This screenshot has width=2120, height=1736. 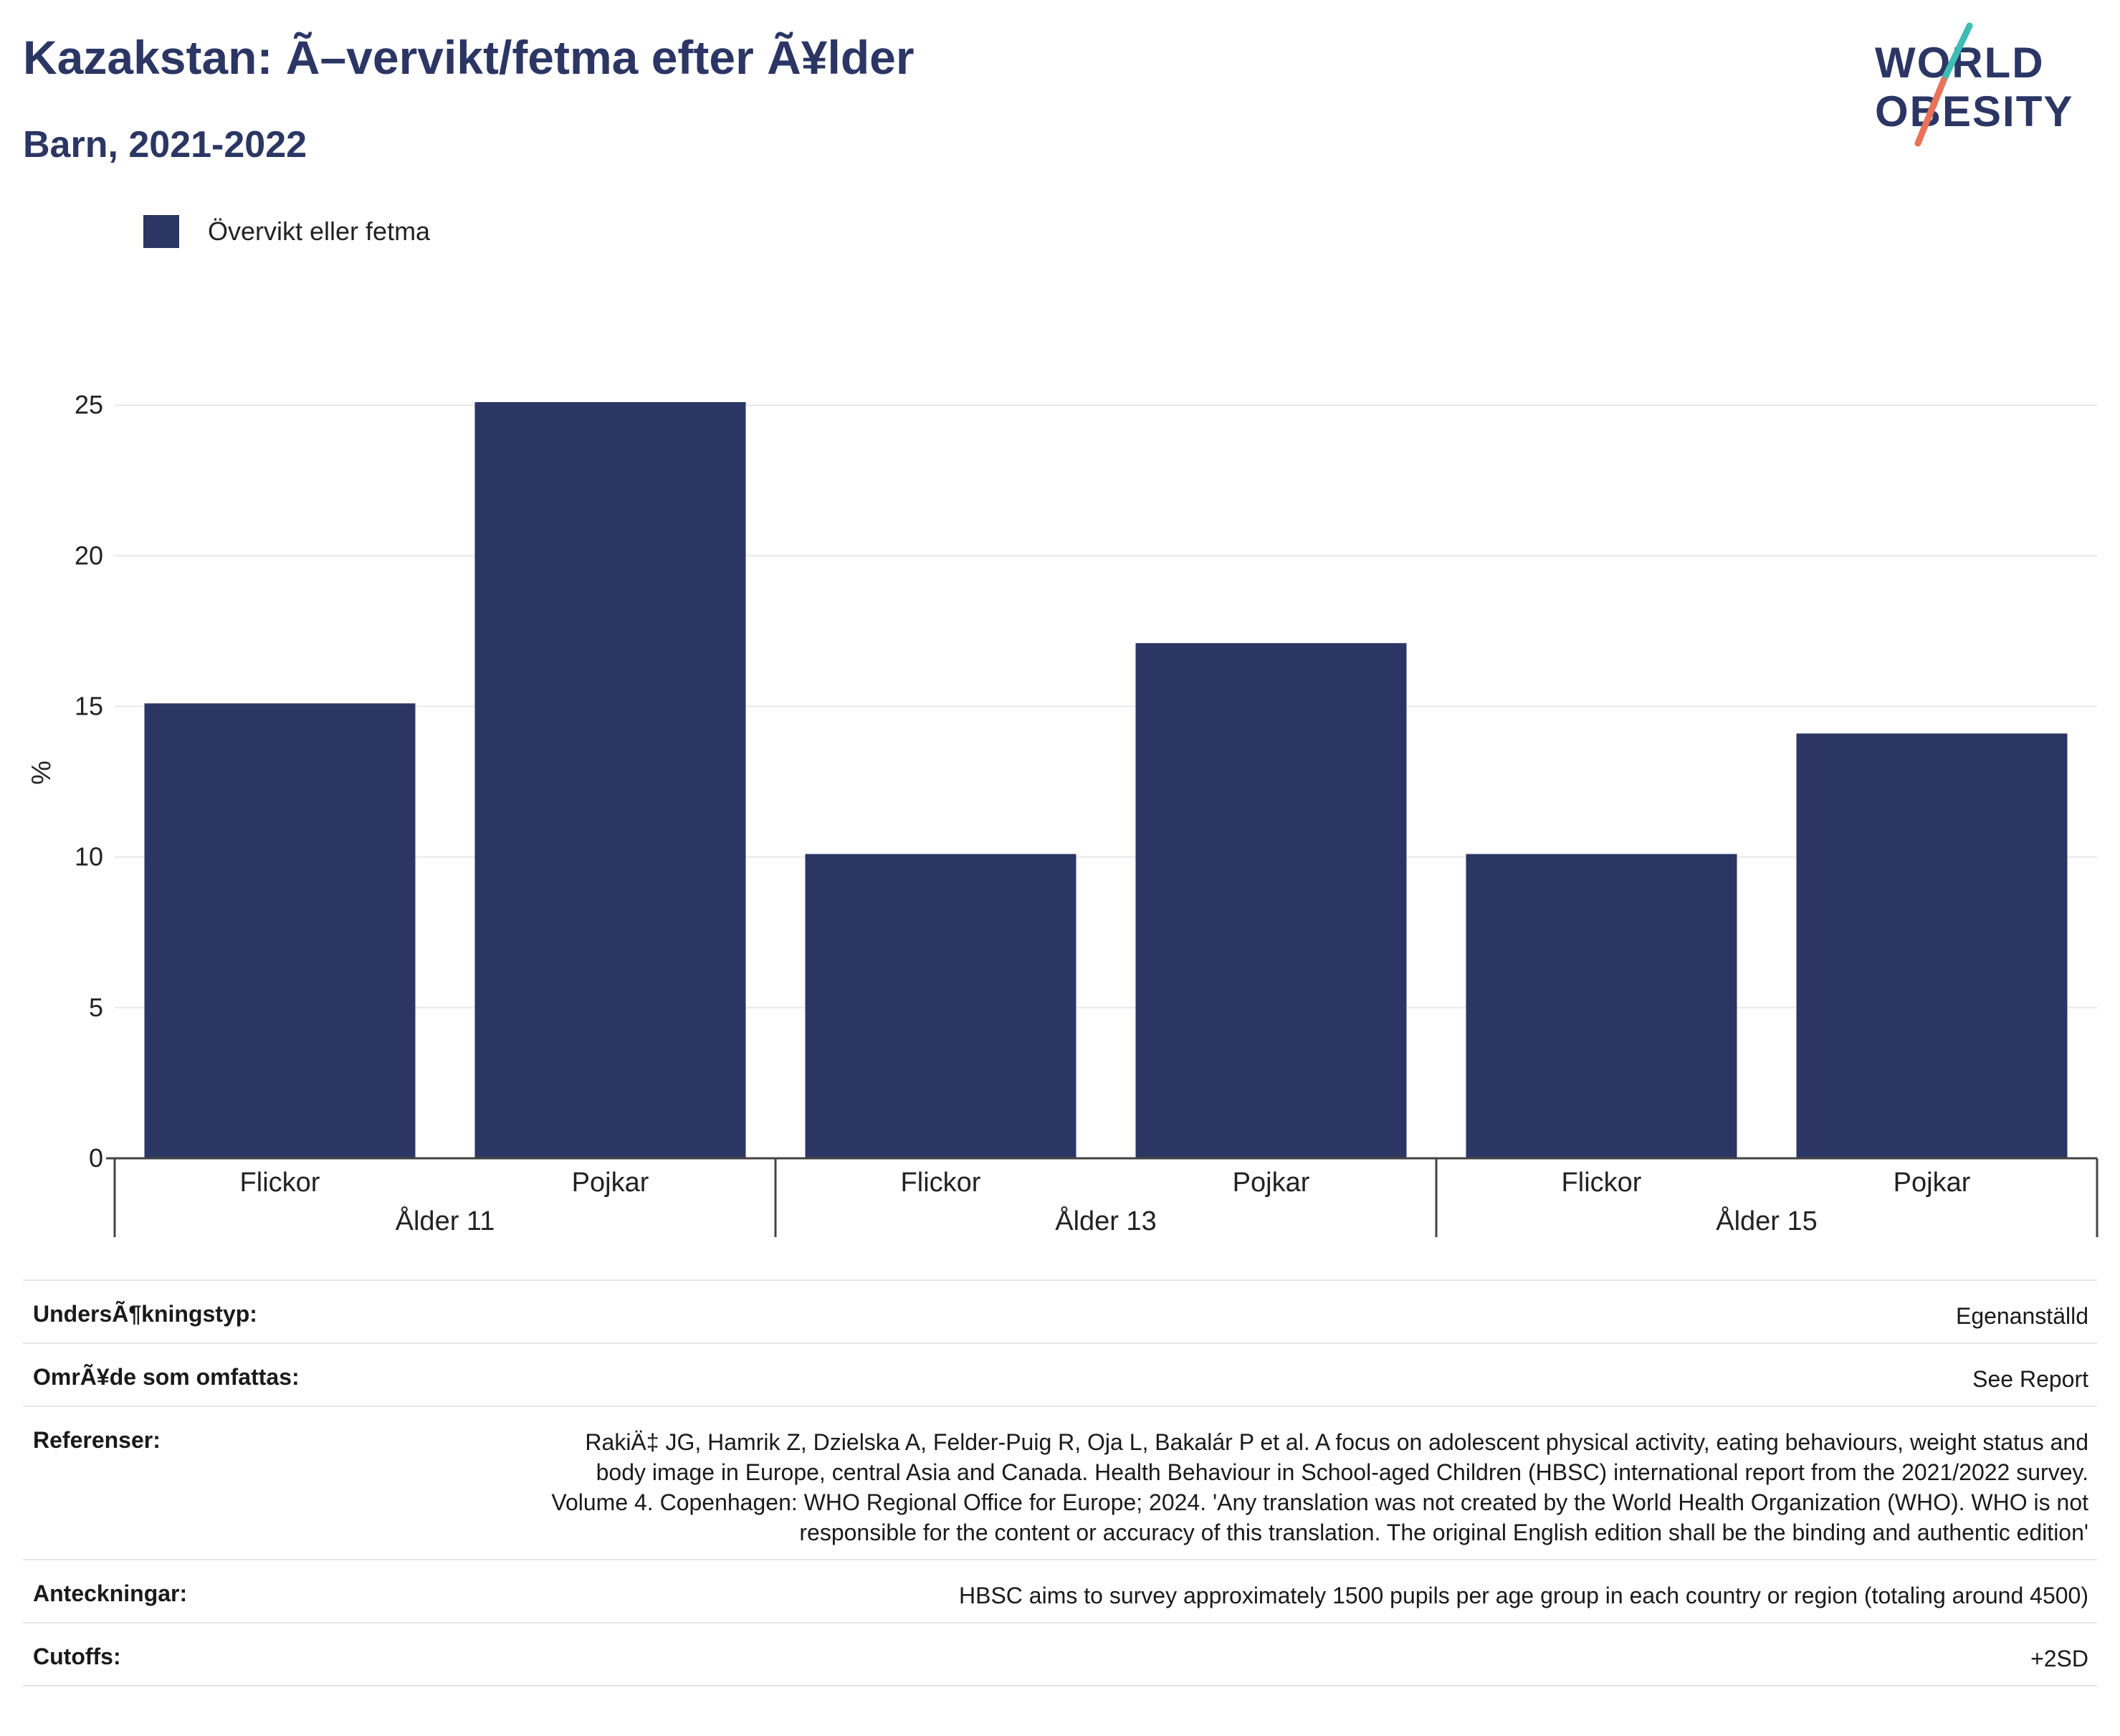 I want to click on y-tick-label: 5, so click(x=96, y=1007).